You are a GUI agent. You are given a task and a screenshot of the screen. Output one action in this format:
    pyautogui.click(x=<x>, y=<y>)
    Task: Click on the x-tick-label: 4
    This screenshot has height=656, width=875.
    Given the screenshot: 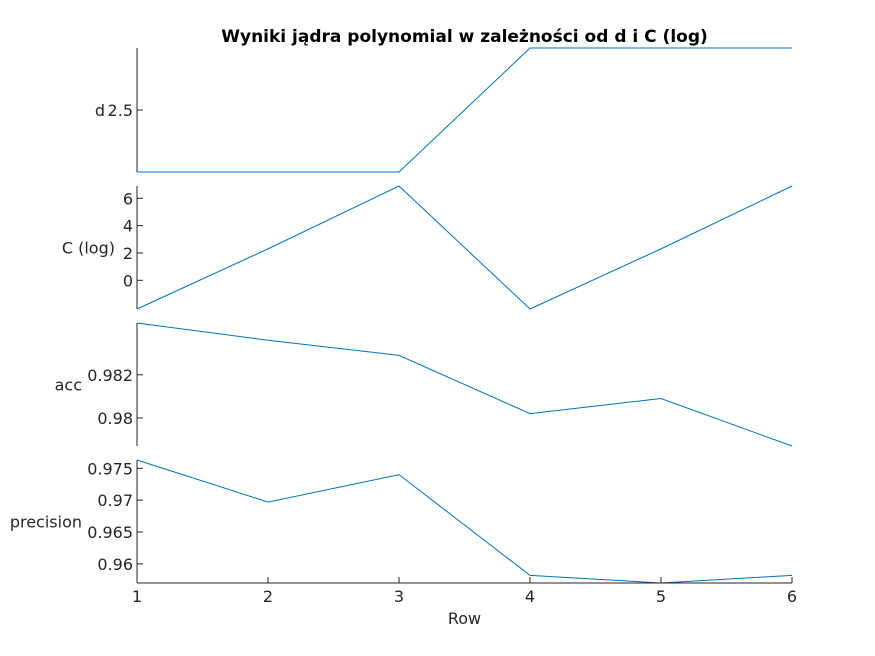 What is the action you would take?
    pyautogui.click(x=530, y=596)
    